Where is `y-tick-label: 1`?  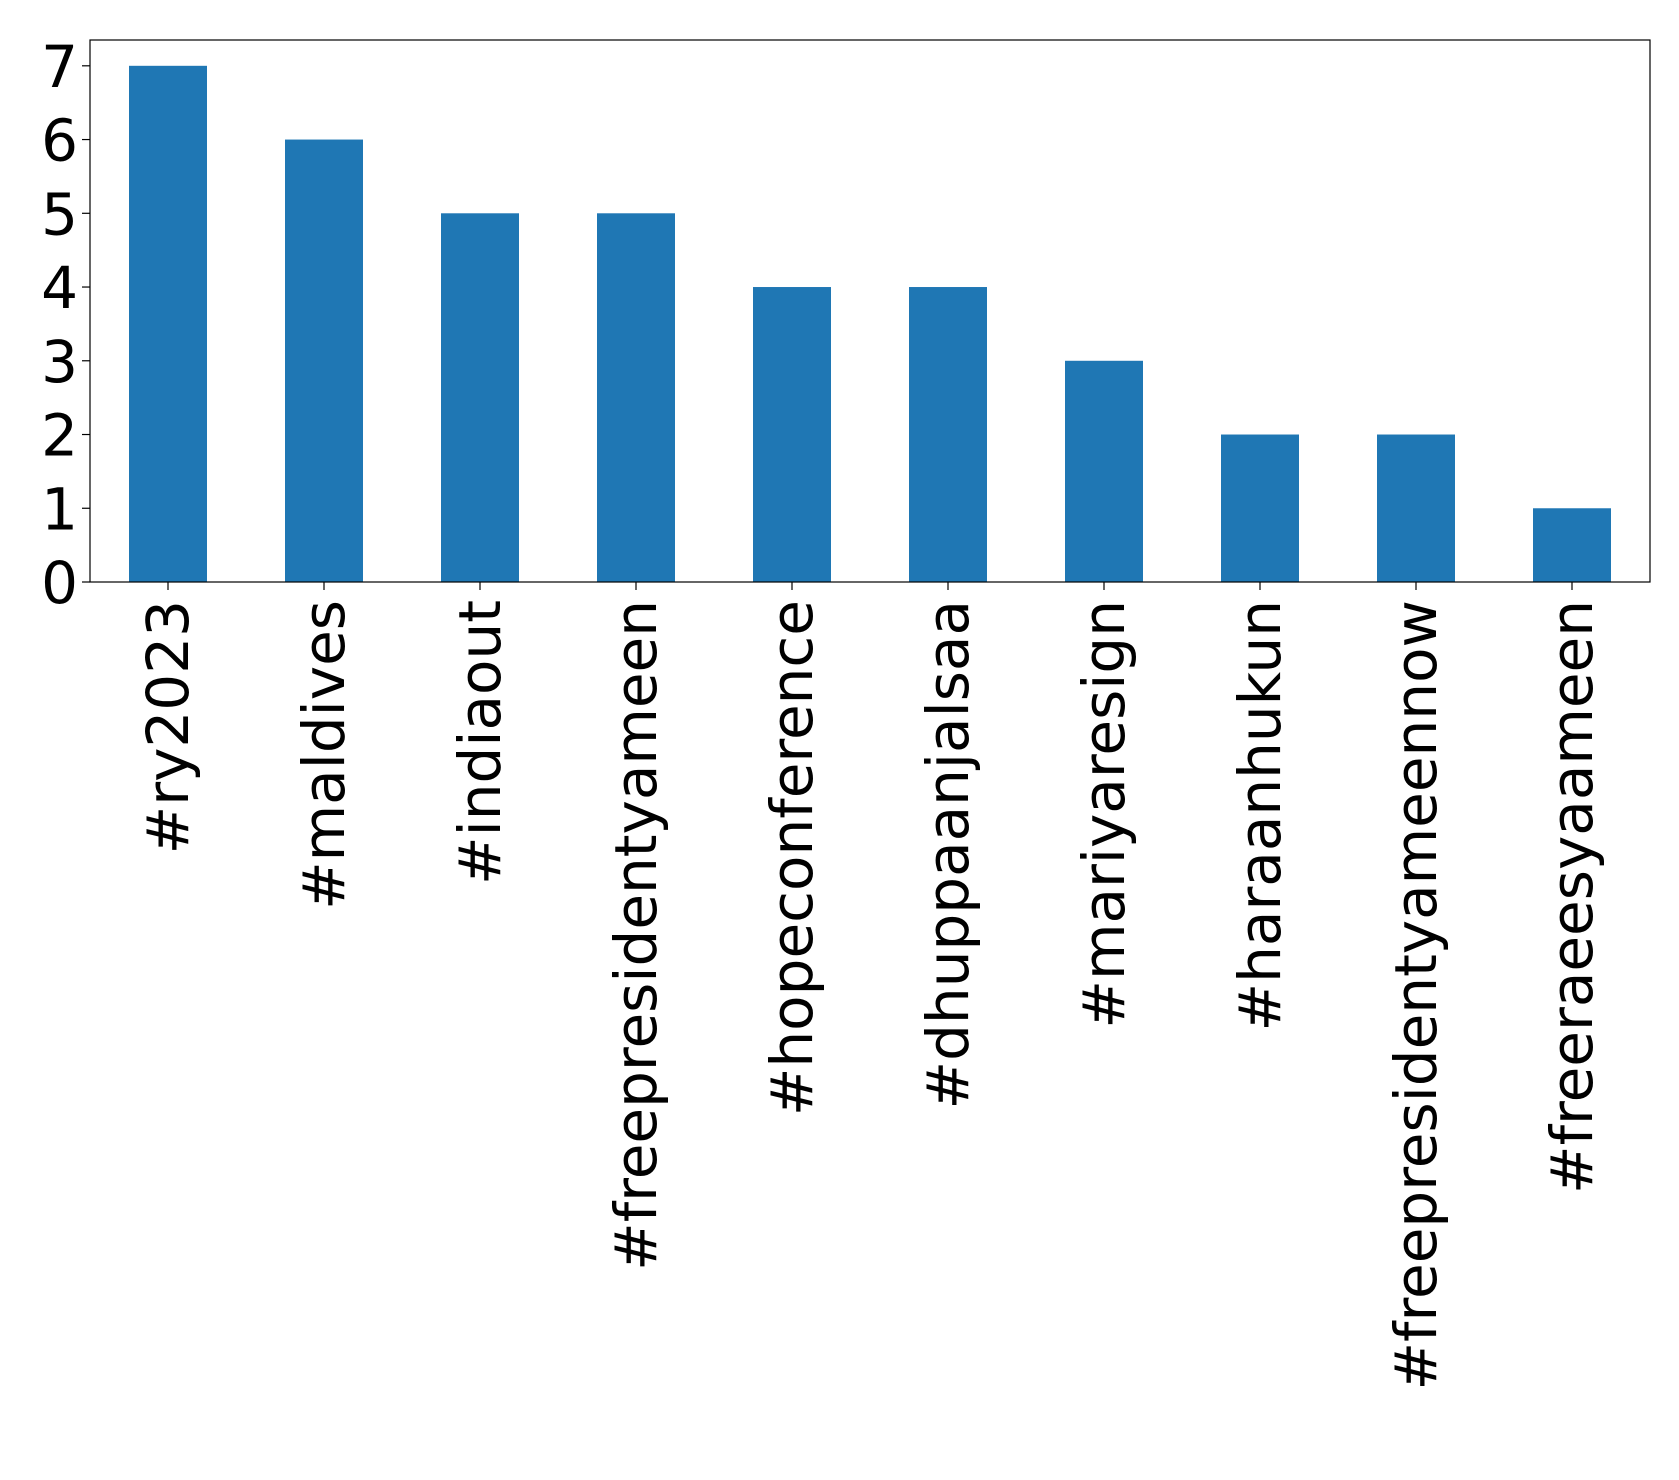 y-tick-label: 1 is located at coordinates (59, 509).